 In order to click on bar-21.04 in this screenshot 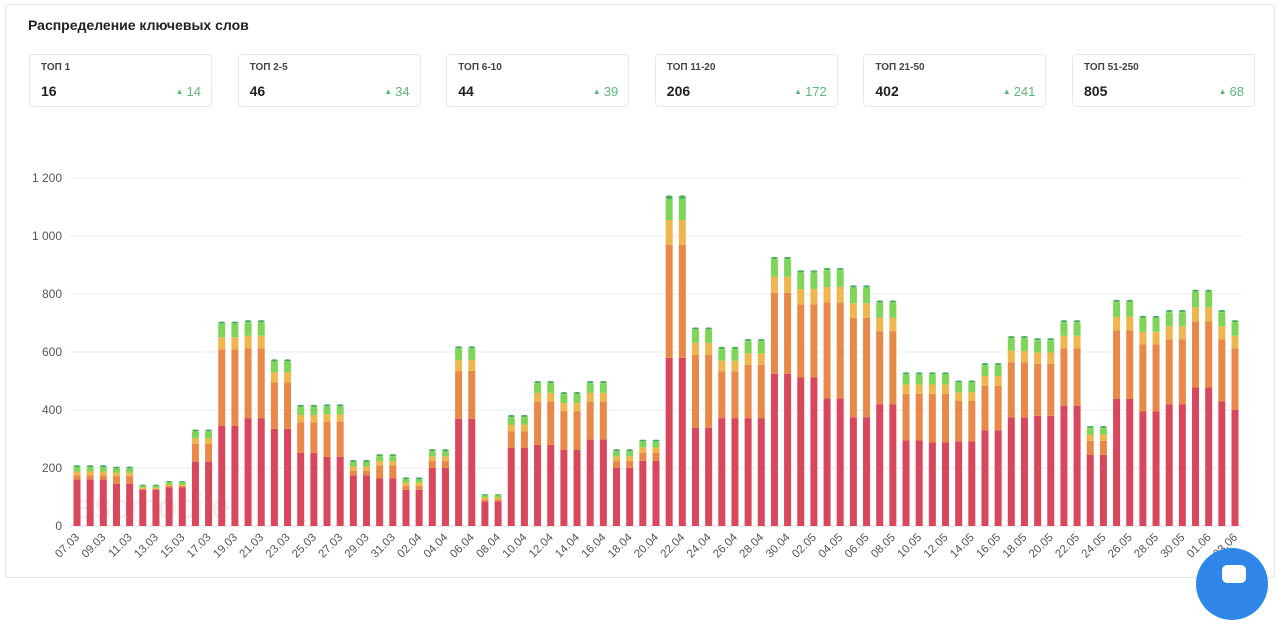, I will do `click(669, 360)`.